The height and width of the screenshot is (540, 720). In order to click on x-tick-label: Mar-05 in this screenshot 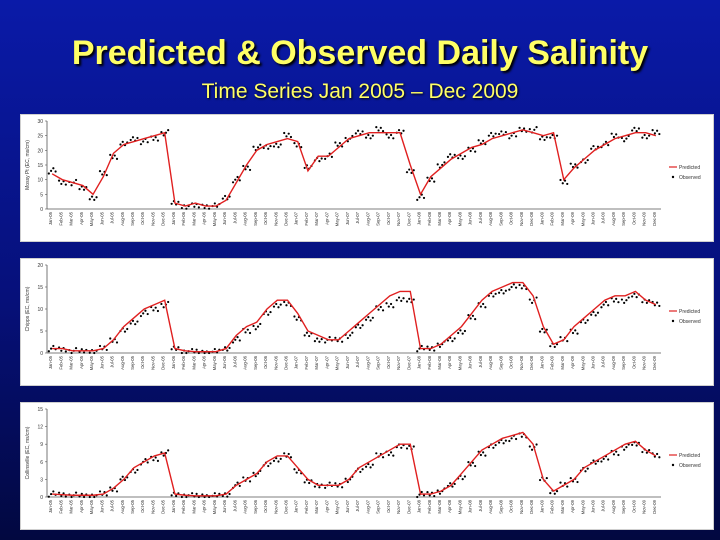, I will do `click(71, 506)`.